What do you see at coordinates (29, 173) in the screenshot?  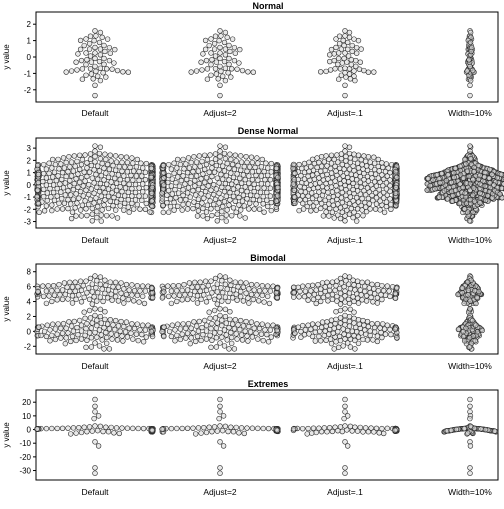 I see `y-tick-label: 1` at bounding box center [29, 173].